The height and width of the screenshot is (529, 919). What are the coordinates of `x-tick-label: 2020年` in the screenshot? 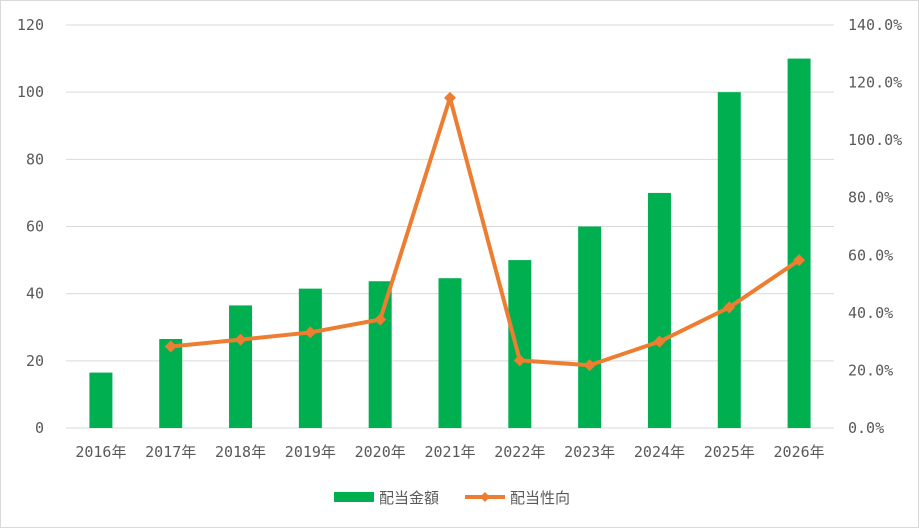 It's located at (380, 452).